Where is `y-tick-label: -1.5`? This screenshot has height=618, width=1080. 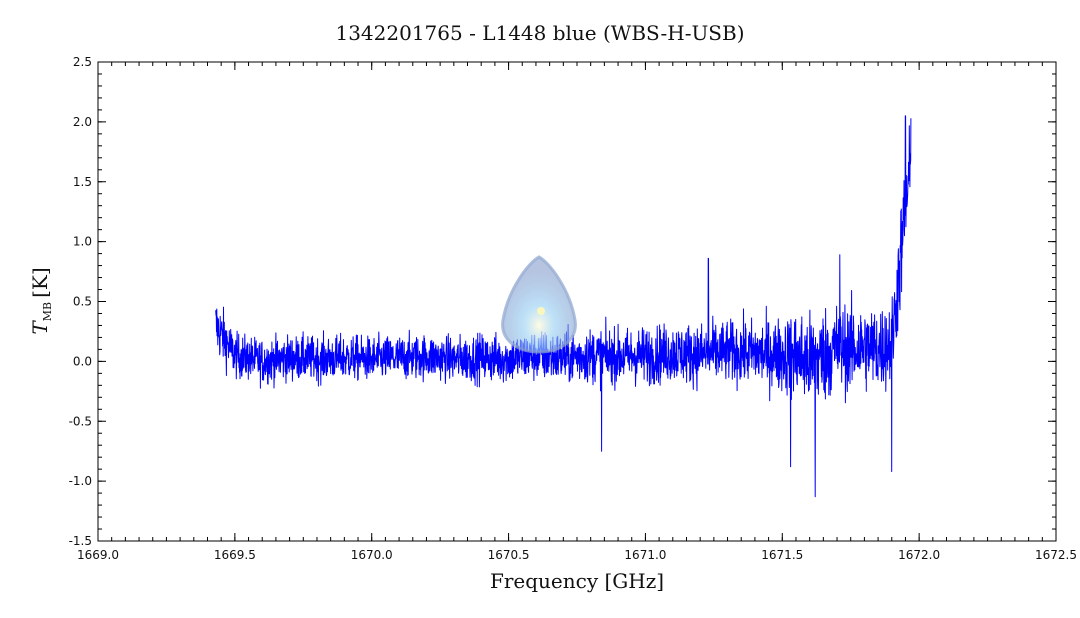
y-tick-label: -1.5 is located at coordinates (80, 541).